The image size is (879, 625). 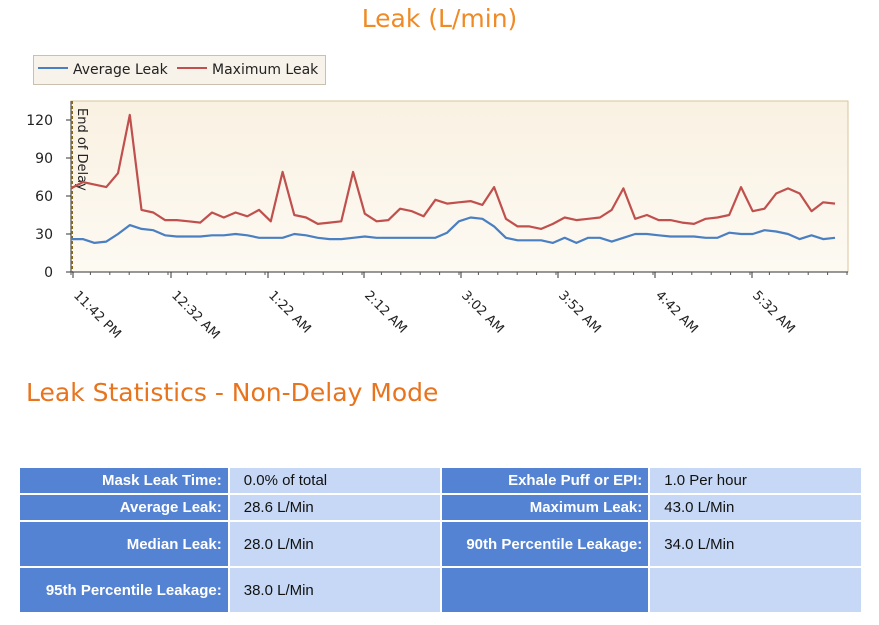 I want to click on legend-label-maximum: Maximum Leak, so click(x=265, y=70).